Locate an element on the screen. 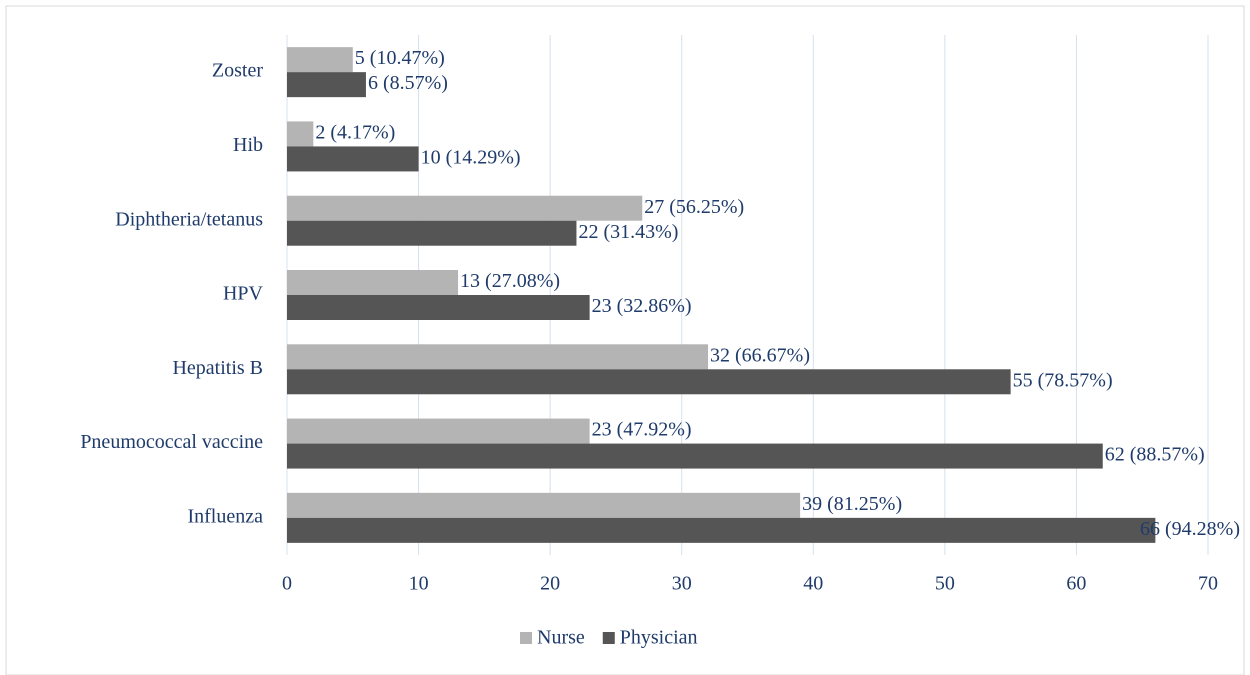 This screenshot has height=675, width=1250. legend-label: Physician is located at coordinates (659, 638).